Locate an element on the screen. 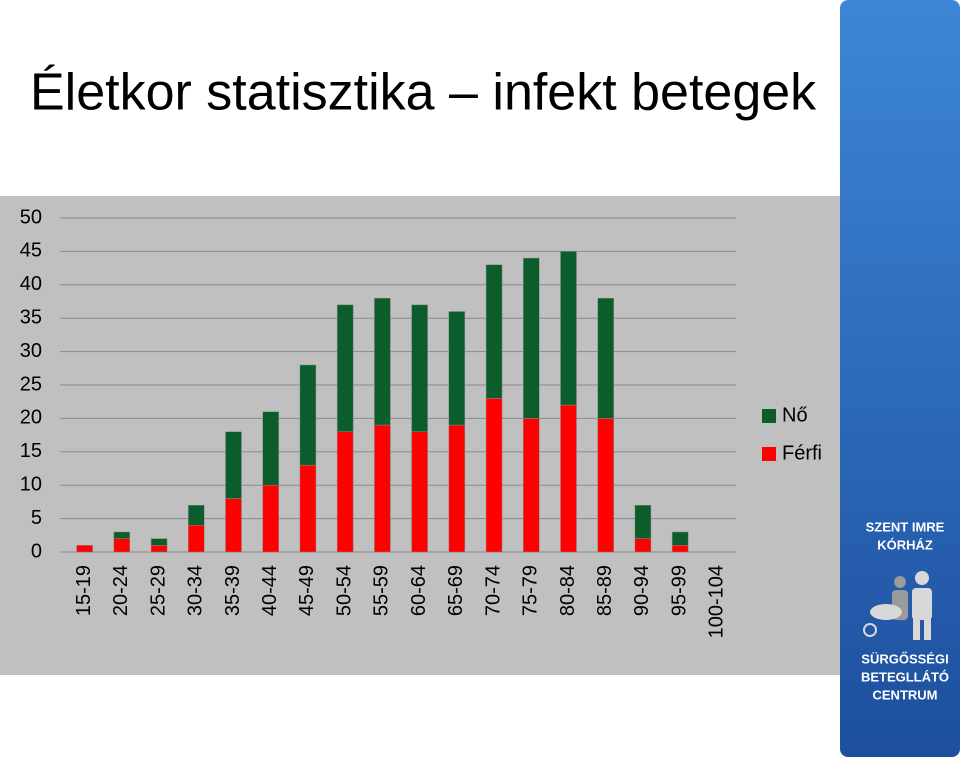 Image resolution: width=960 pixels, height=757 pixels. logo-text: SÜRGŐSSÉGI is located at coordinates (904, 658).